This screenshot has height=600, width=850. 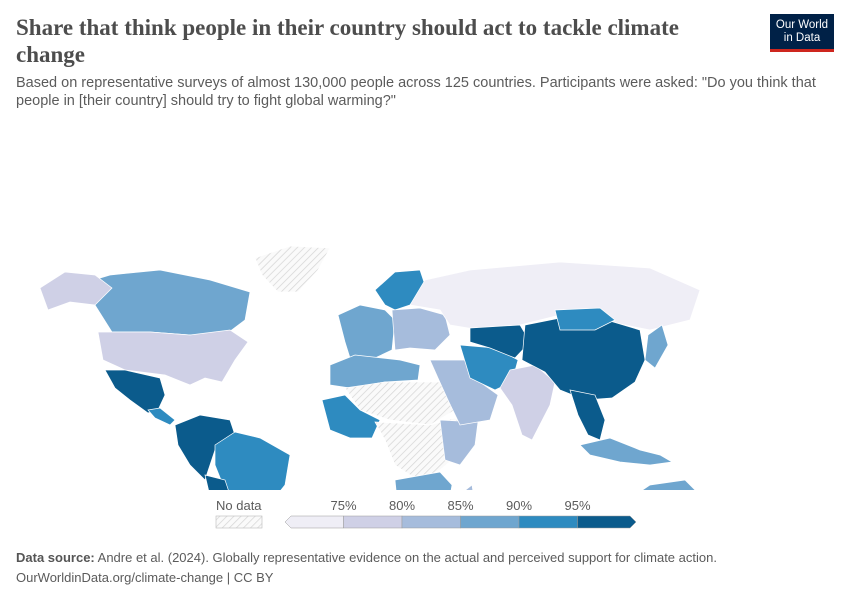 What do you see at coordinates (519, 505) in the screenshot?
I see `legend-tick-label: 90%` at bounding box center [519, 505].